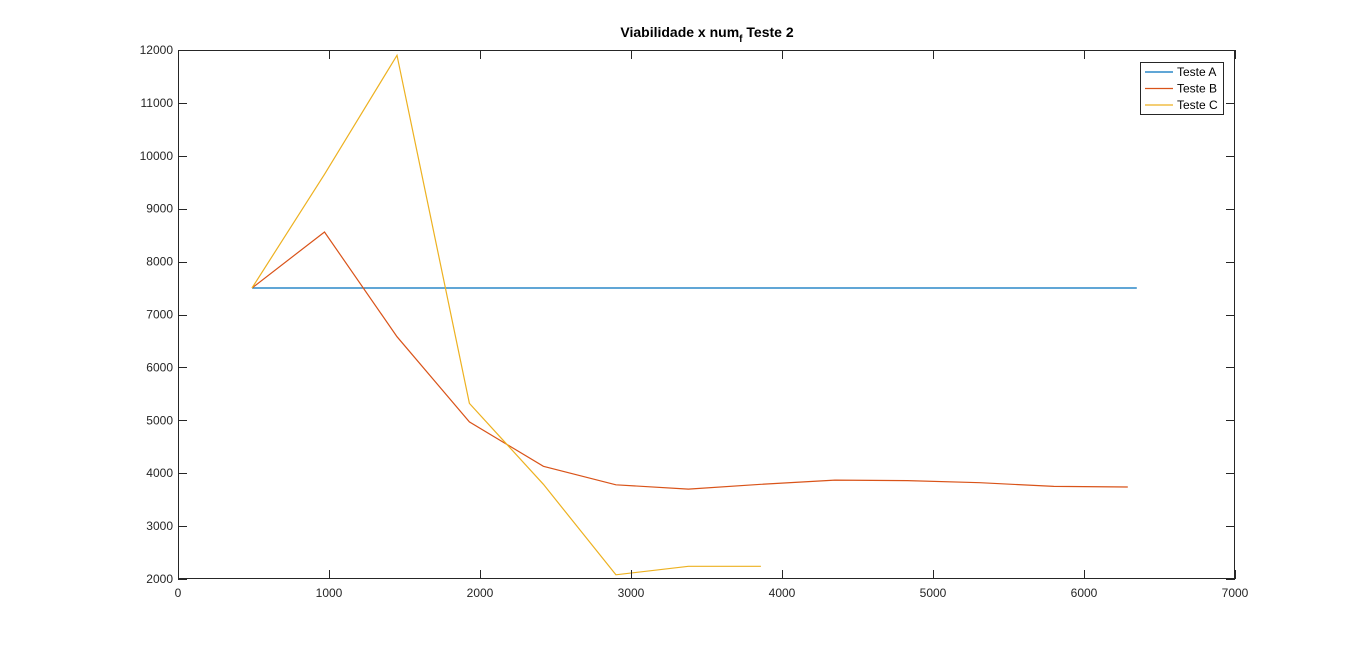 This screenshot has height=651, width=1366. I want to click on x-tick-label: 5000, so click(933, 593).